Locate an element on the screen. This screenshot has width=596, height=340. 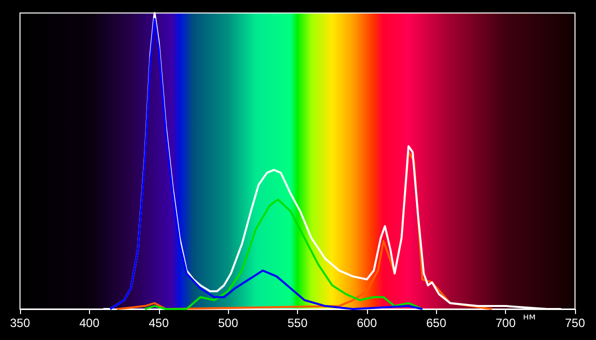
x-tick-label: 650 is located at coordinates (436, 323).